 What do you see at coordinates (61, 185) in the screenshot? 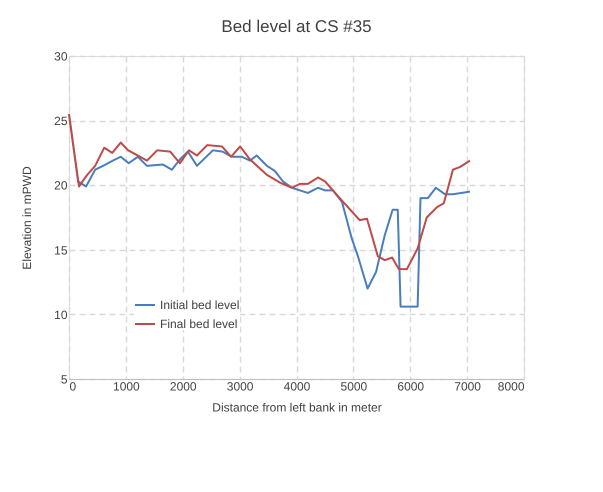
I see `y-tick-label: 20` at bounding box center [61, 185].